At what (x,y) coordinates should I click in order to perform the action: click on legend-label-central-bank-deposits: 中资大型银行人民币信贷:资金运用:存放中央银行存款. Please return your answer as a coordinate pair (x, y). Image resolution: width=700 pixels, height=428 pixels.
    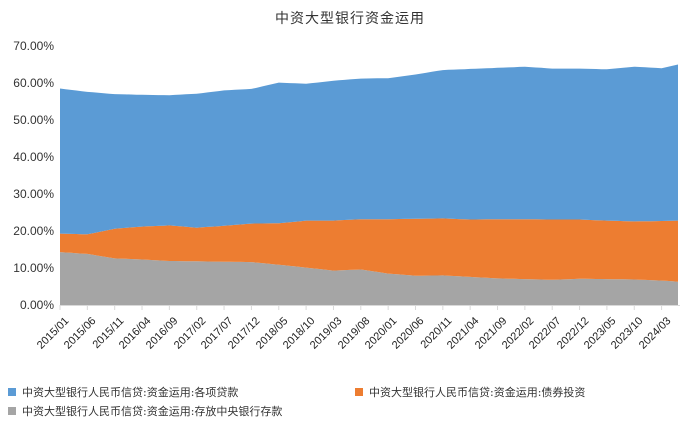
    Looking at the image, I should click on (152, 411).